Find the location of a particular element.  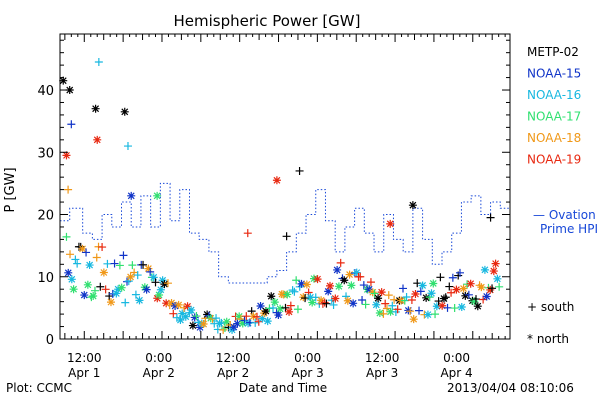

ovation-label-line1: — Ovation is located at coordinates (564, 215).